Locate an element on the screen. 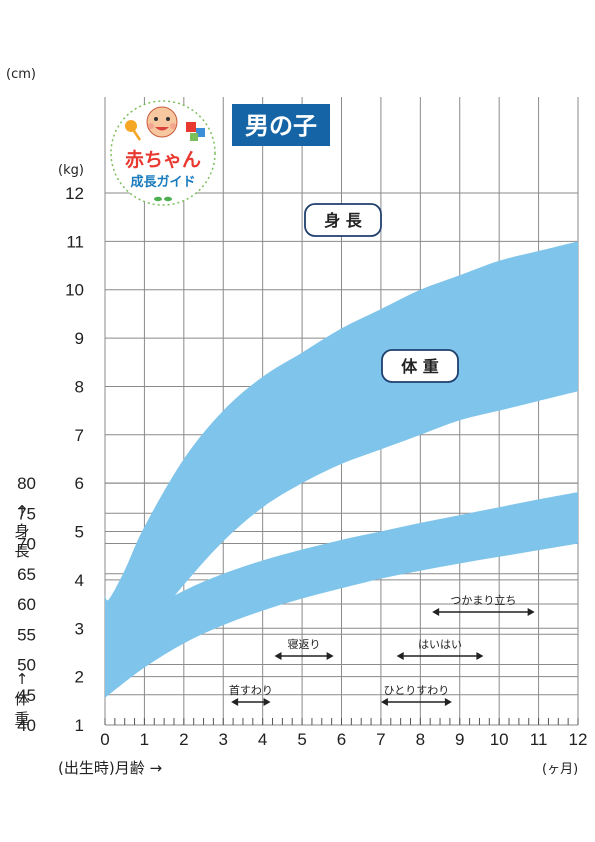 The height and width of the screenshot is (842, 595). title-box: 男の子 is located at coordinates (281, 125).